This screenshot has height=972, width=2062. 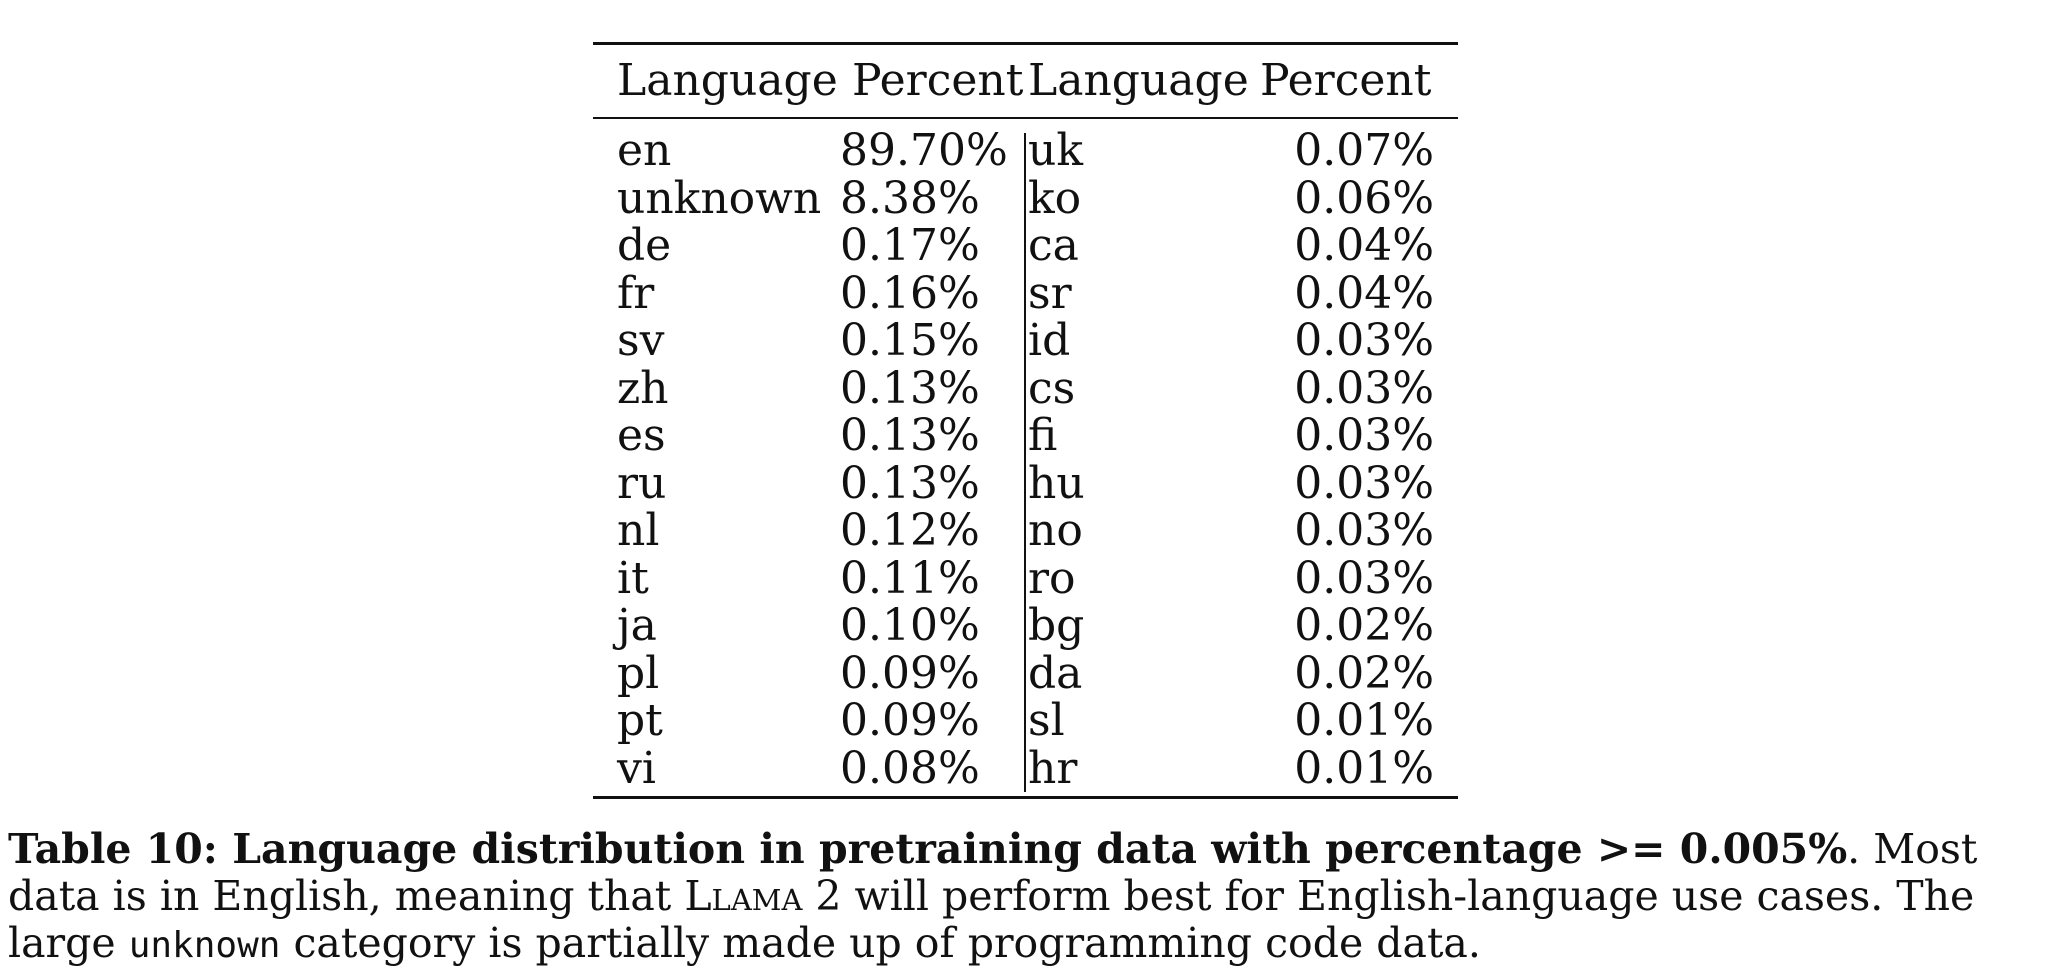 What do you see at coordinates (640, 720) in the screenshot?
I see `cell-language-1: pt` at bounding box center [640, 720].